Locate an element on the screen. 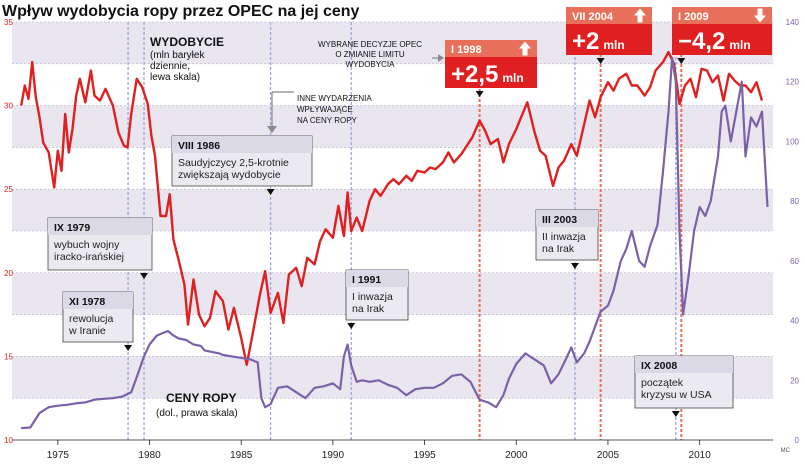 The image size is (805, 468). y-left-tick-label: 20 is located at coordinates (8, 273).